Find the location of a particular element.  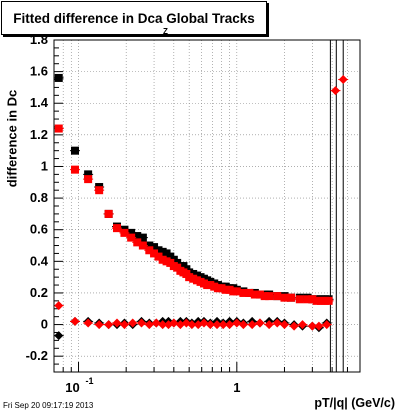

x-axis-label: pT/|q| (GeV/c) is located at coordinates (354, 403).